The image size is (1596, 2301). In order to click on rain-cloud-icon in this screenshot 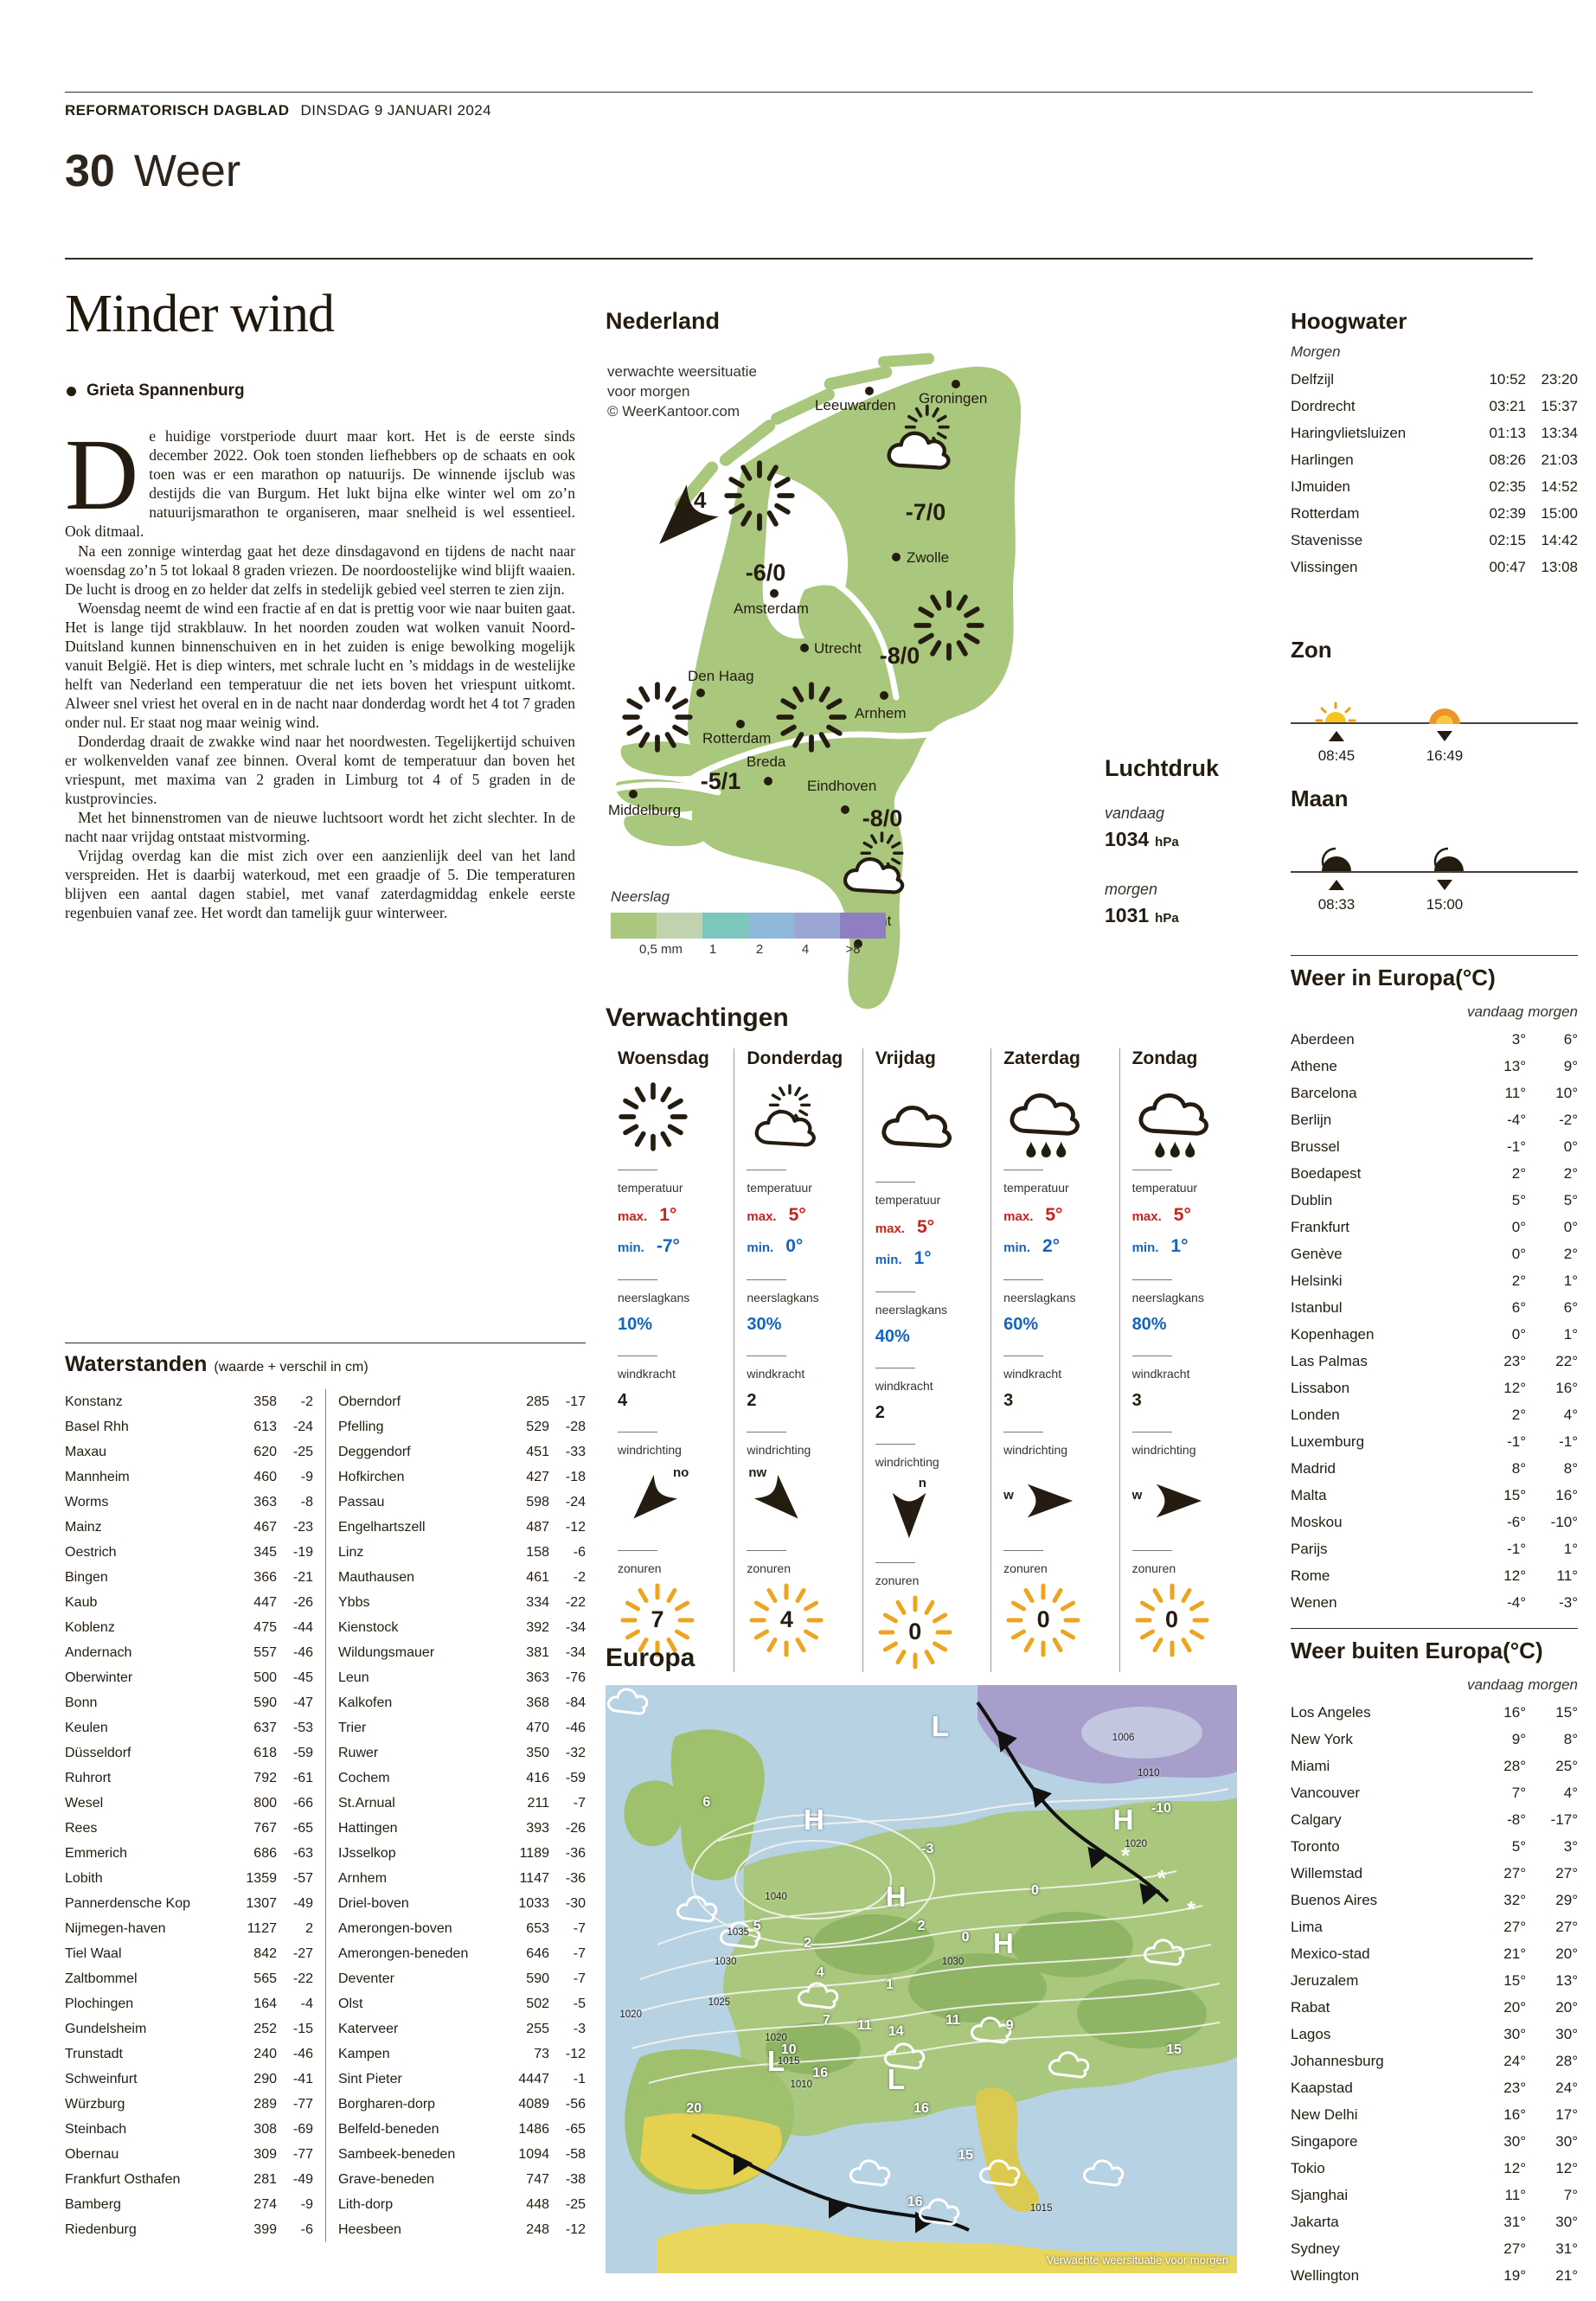, I will do `click(1173, 1119)`.